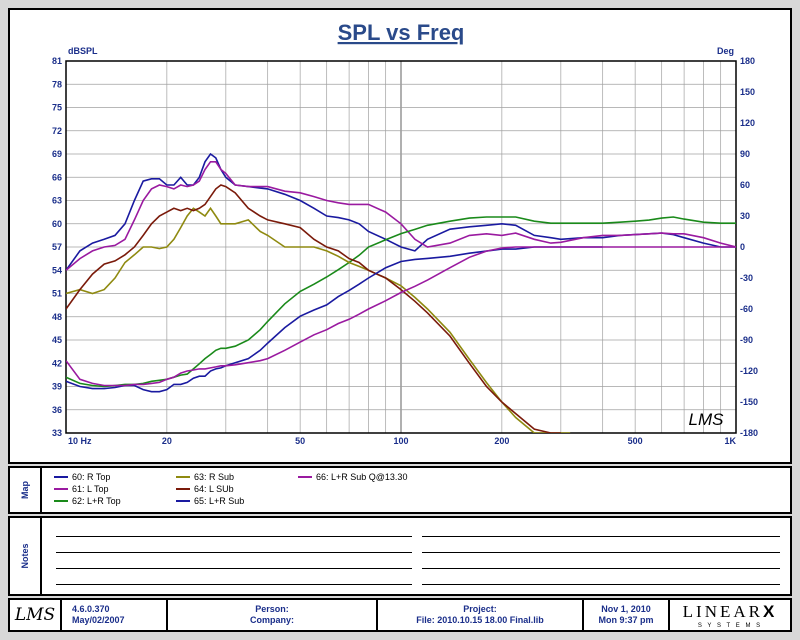 The height and width of the screenshot is (640, 800). What do you see at coordinates (401, 32) in the screenshot?
I see `chart-title: SPL vs Freq` at bounding box center [401, 32].